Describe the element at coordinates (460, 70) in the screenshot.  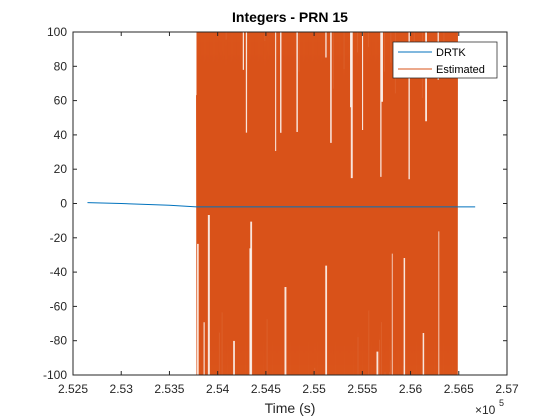
I see `legend-label-estimated: Estimated` at that location.